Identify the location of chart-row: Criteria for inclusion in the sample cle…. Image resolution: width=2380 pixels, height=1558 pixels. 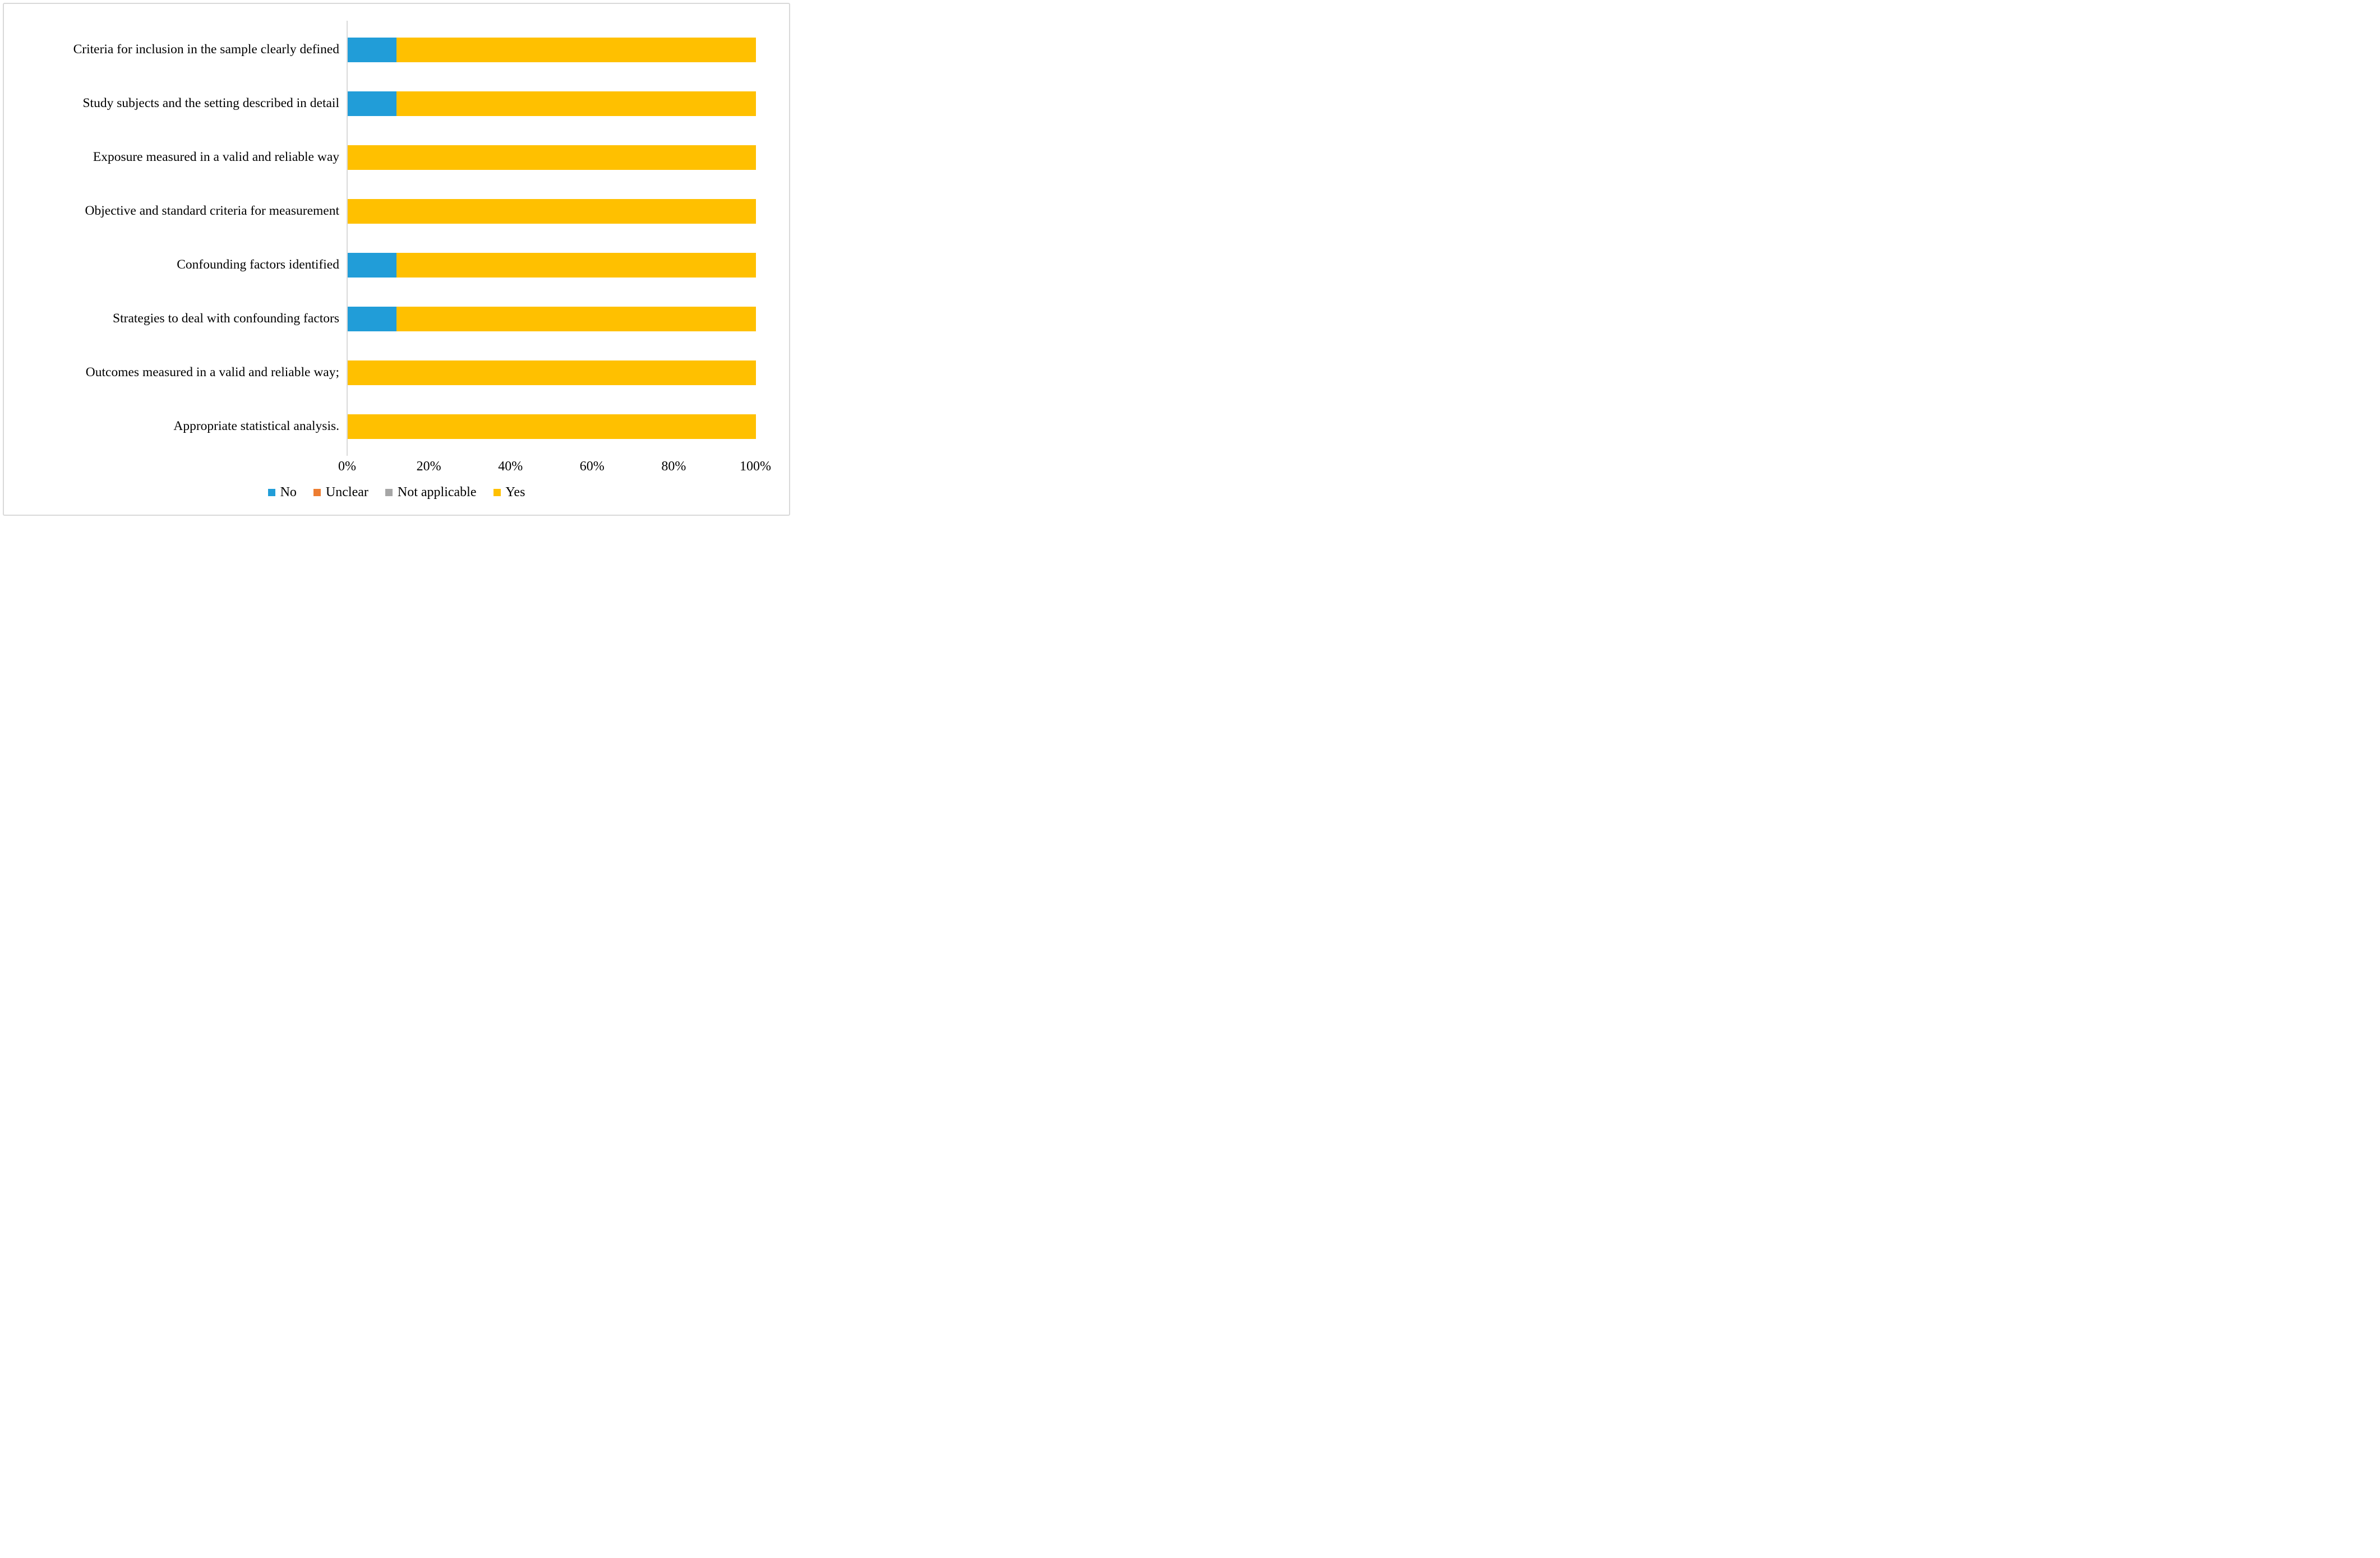
(396, 50).